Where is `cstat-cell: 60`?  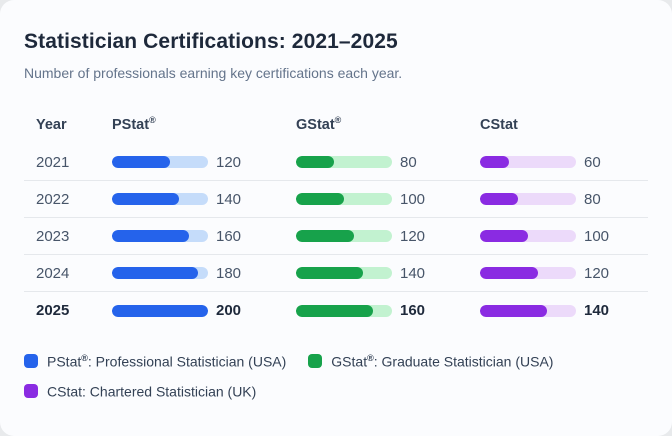 cstat-cell: 60 is located at coordinates (564, 162).